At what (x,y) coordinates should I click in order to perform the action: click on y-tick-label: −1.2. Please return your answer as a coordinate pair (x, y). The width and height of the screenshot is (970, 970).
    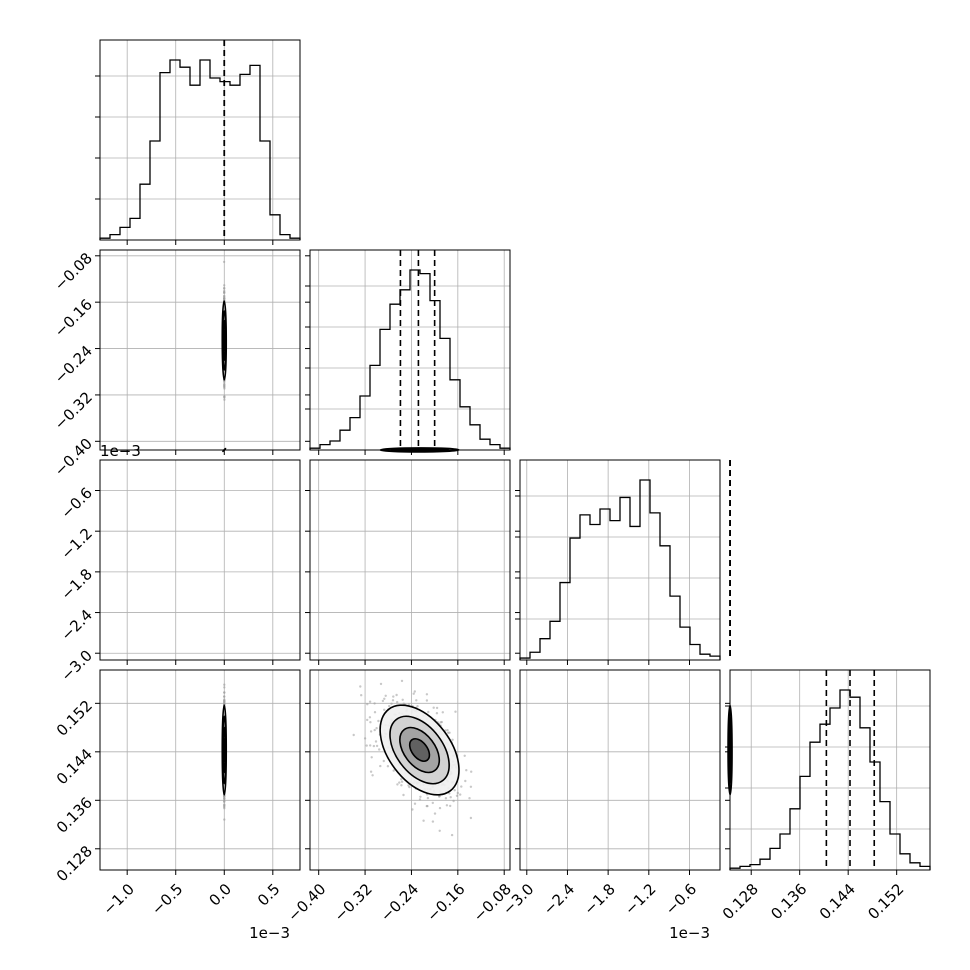
    Looking at the image, I should click on (77, 543).